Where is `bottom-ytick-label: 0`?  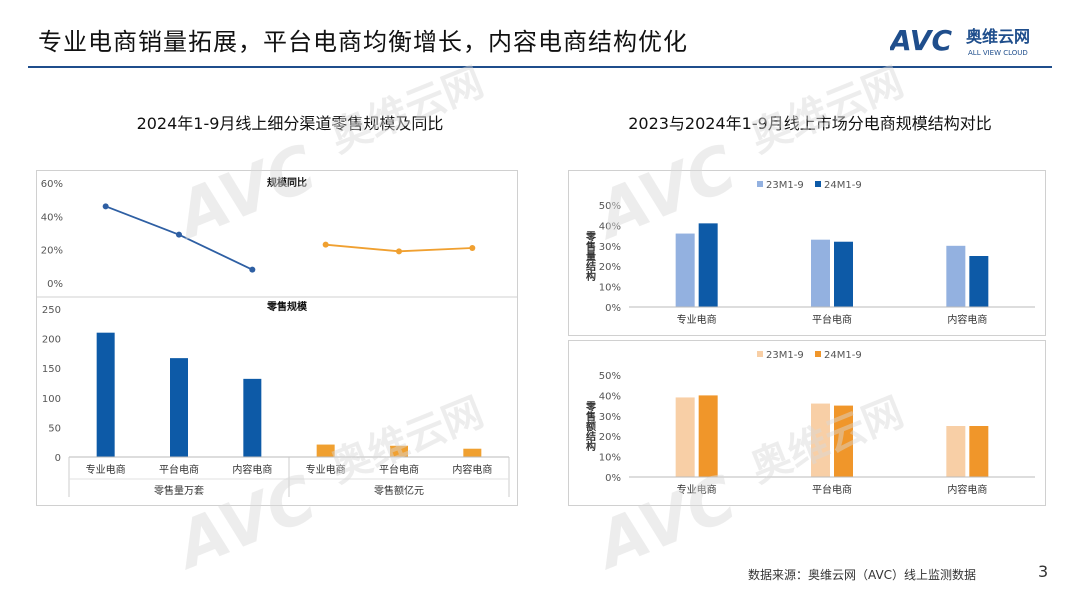
bottom-ytick-label: 0 is located at coordinates (58, 458).